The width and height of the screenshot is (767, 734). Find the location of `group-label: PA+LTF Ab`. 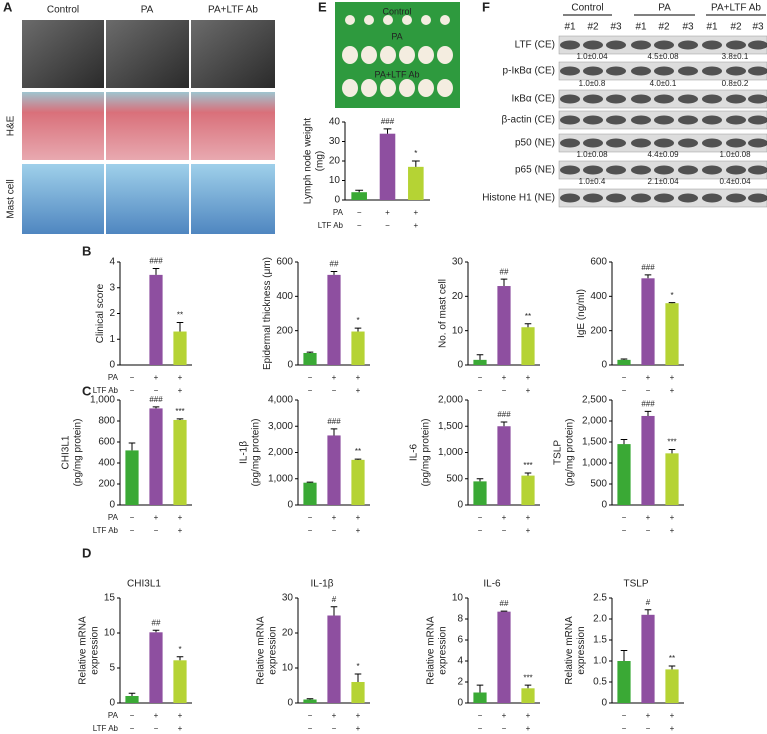

group-label: PA+LTF Ab is located at coordinates (736, 8).